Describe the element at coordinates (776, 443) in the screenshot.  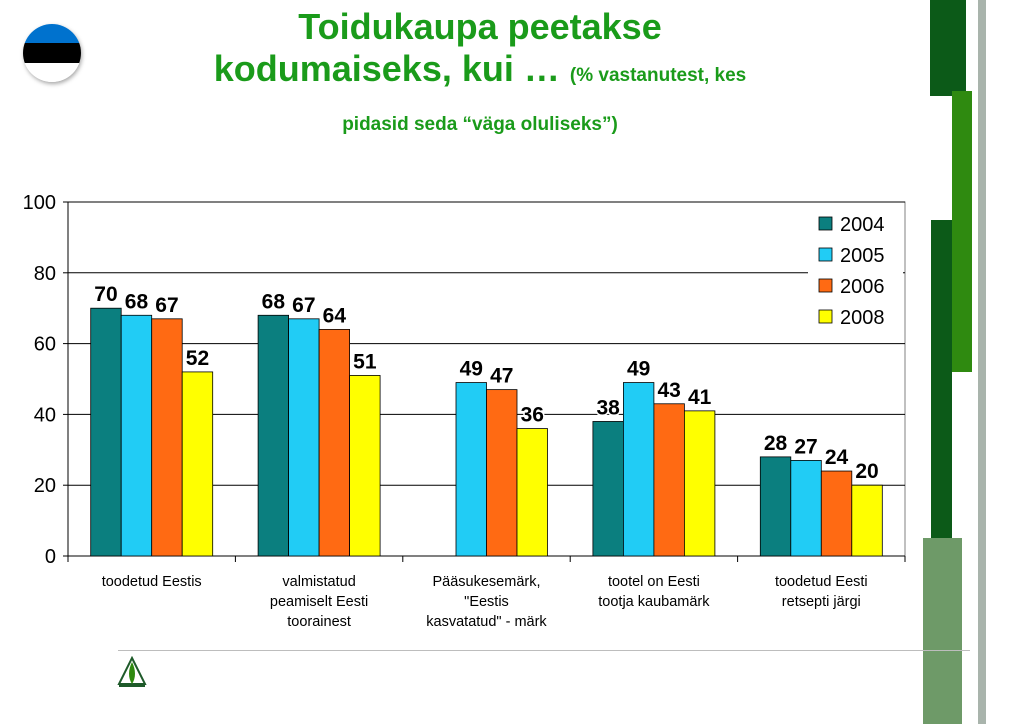
I see `data-label: 28` at that location.